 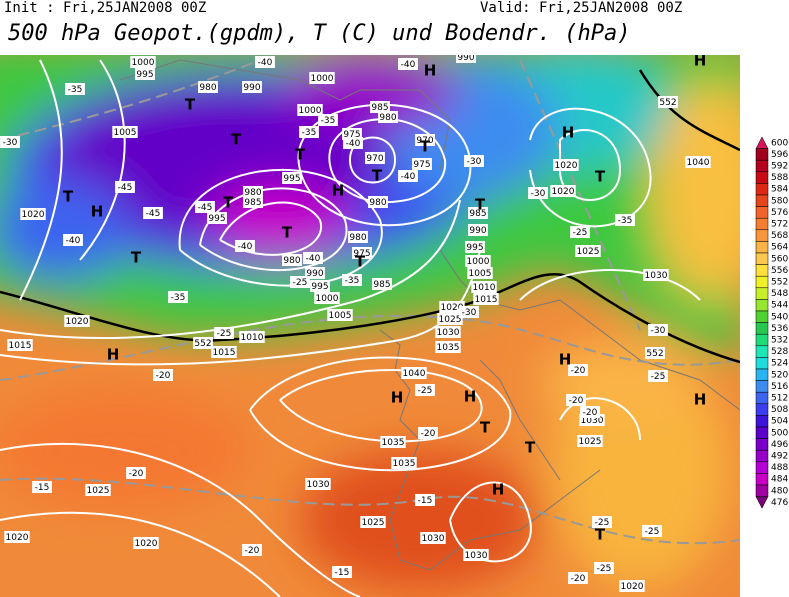 What do you see at coordinates (779, 445) in the screenshot?
I see `colorbar-label: 496` at bounding box center [779, 445].